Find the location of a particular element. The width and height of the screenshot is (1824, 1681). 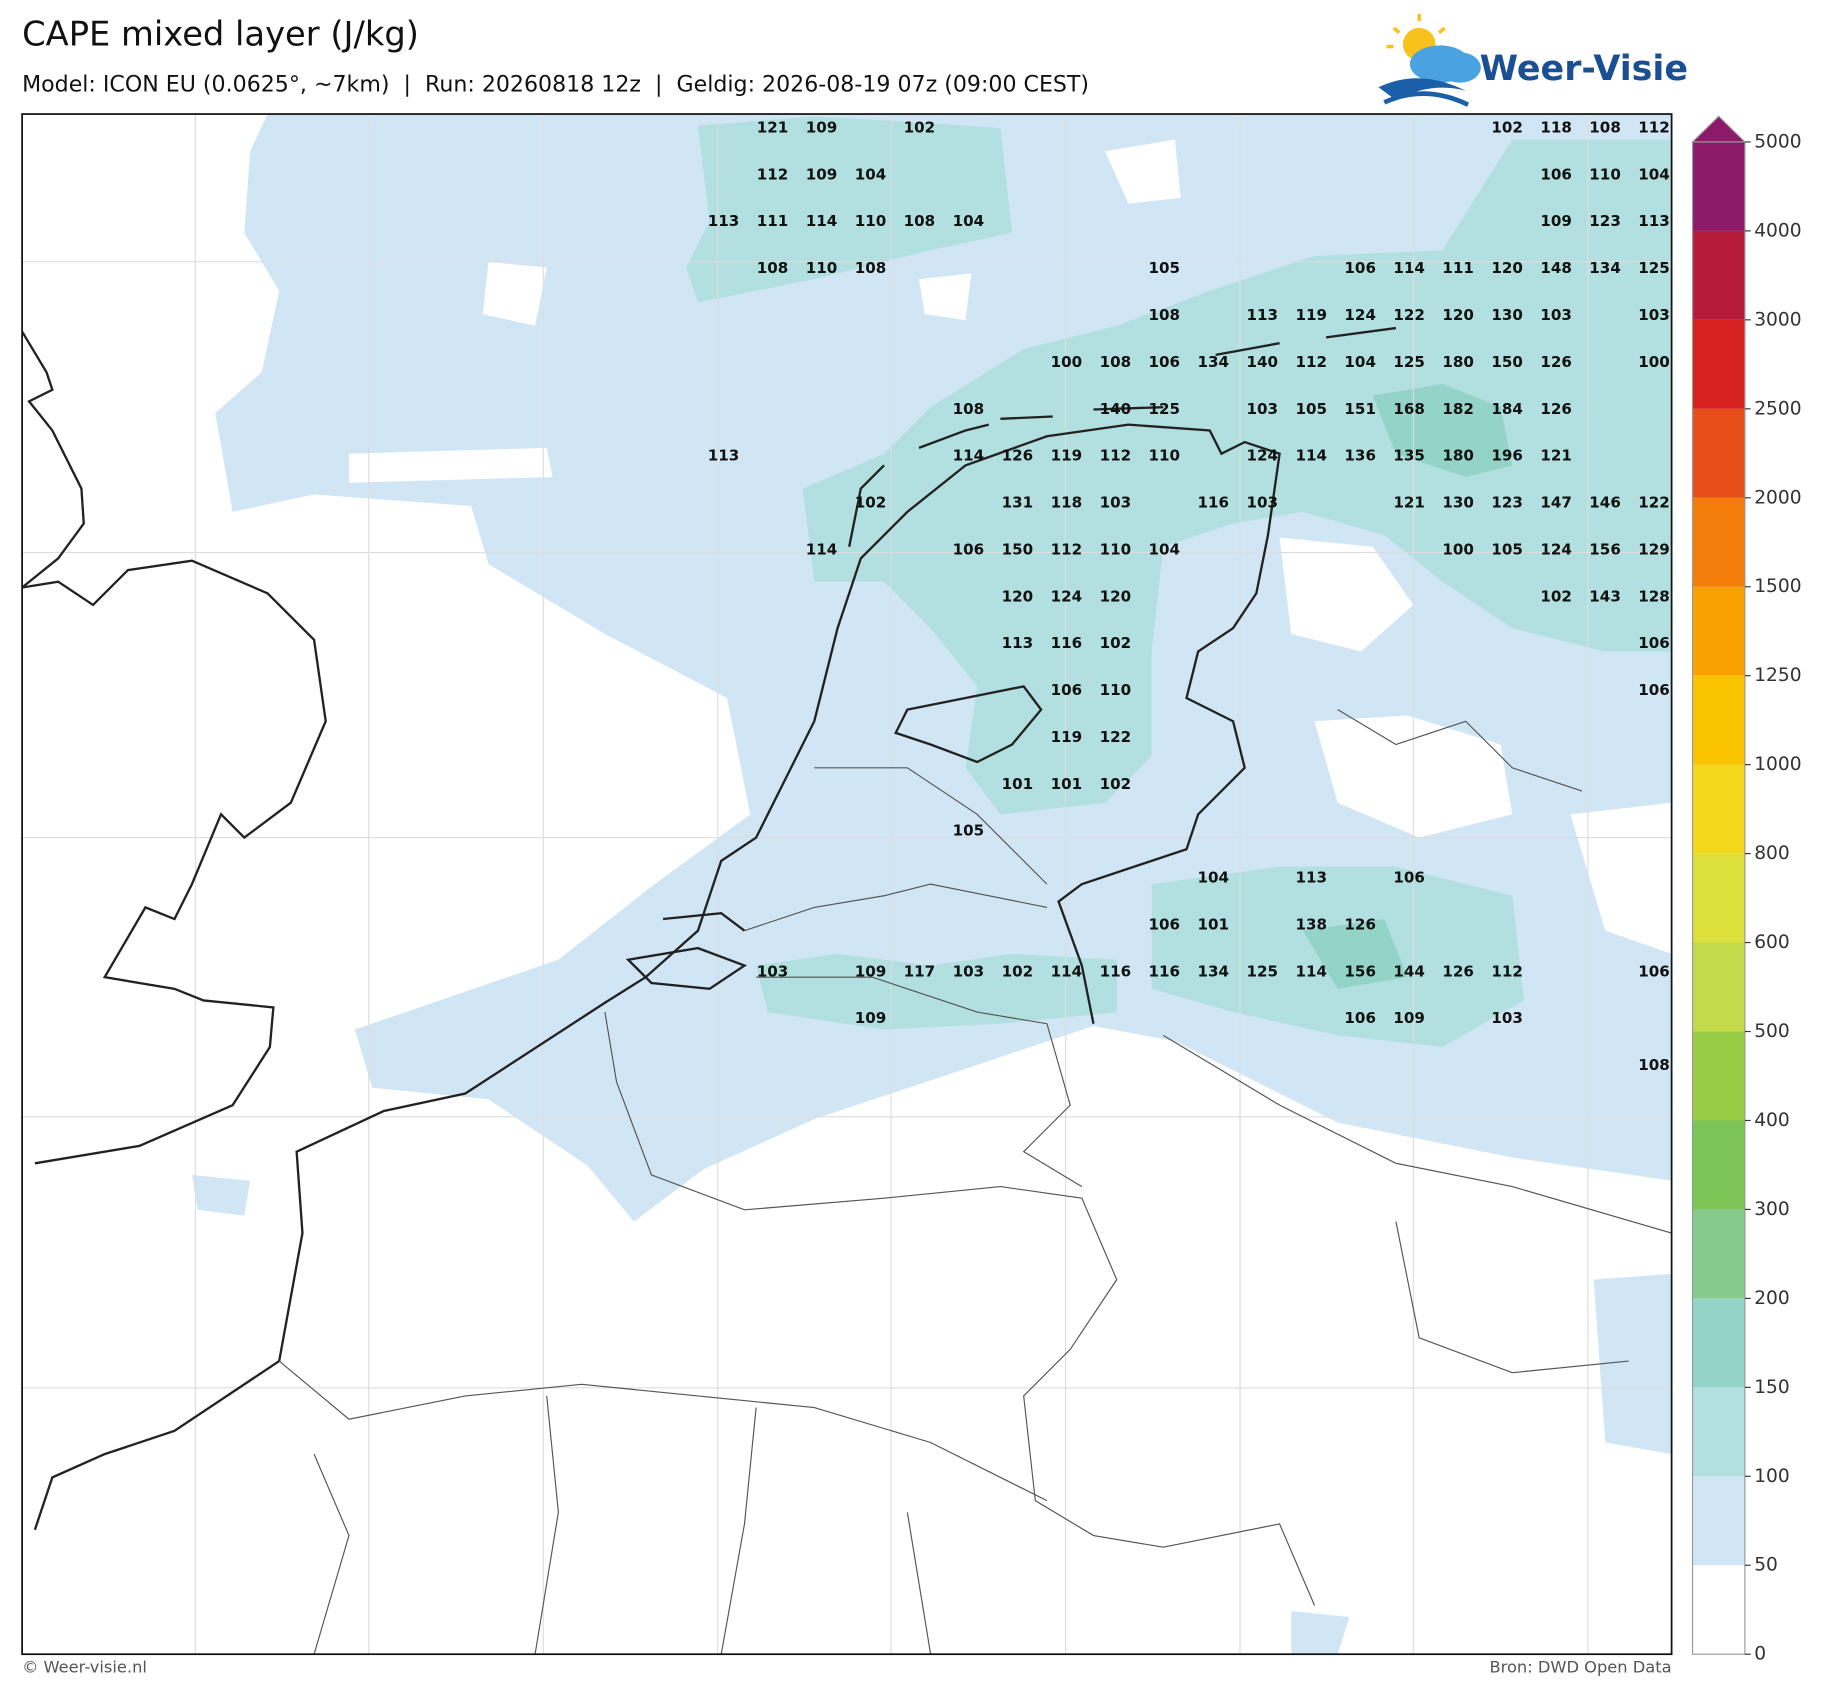

cape-value: 119 is located at coordinates (1067, 456).